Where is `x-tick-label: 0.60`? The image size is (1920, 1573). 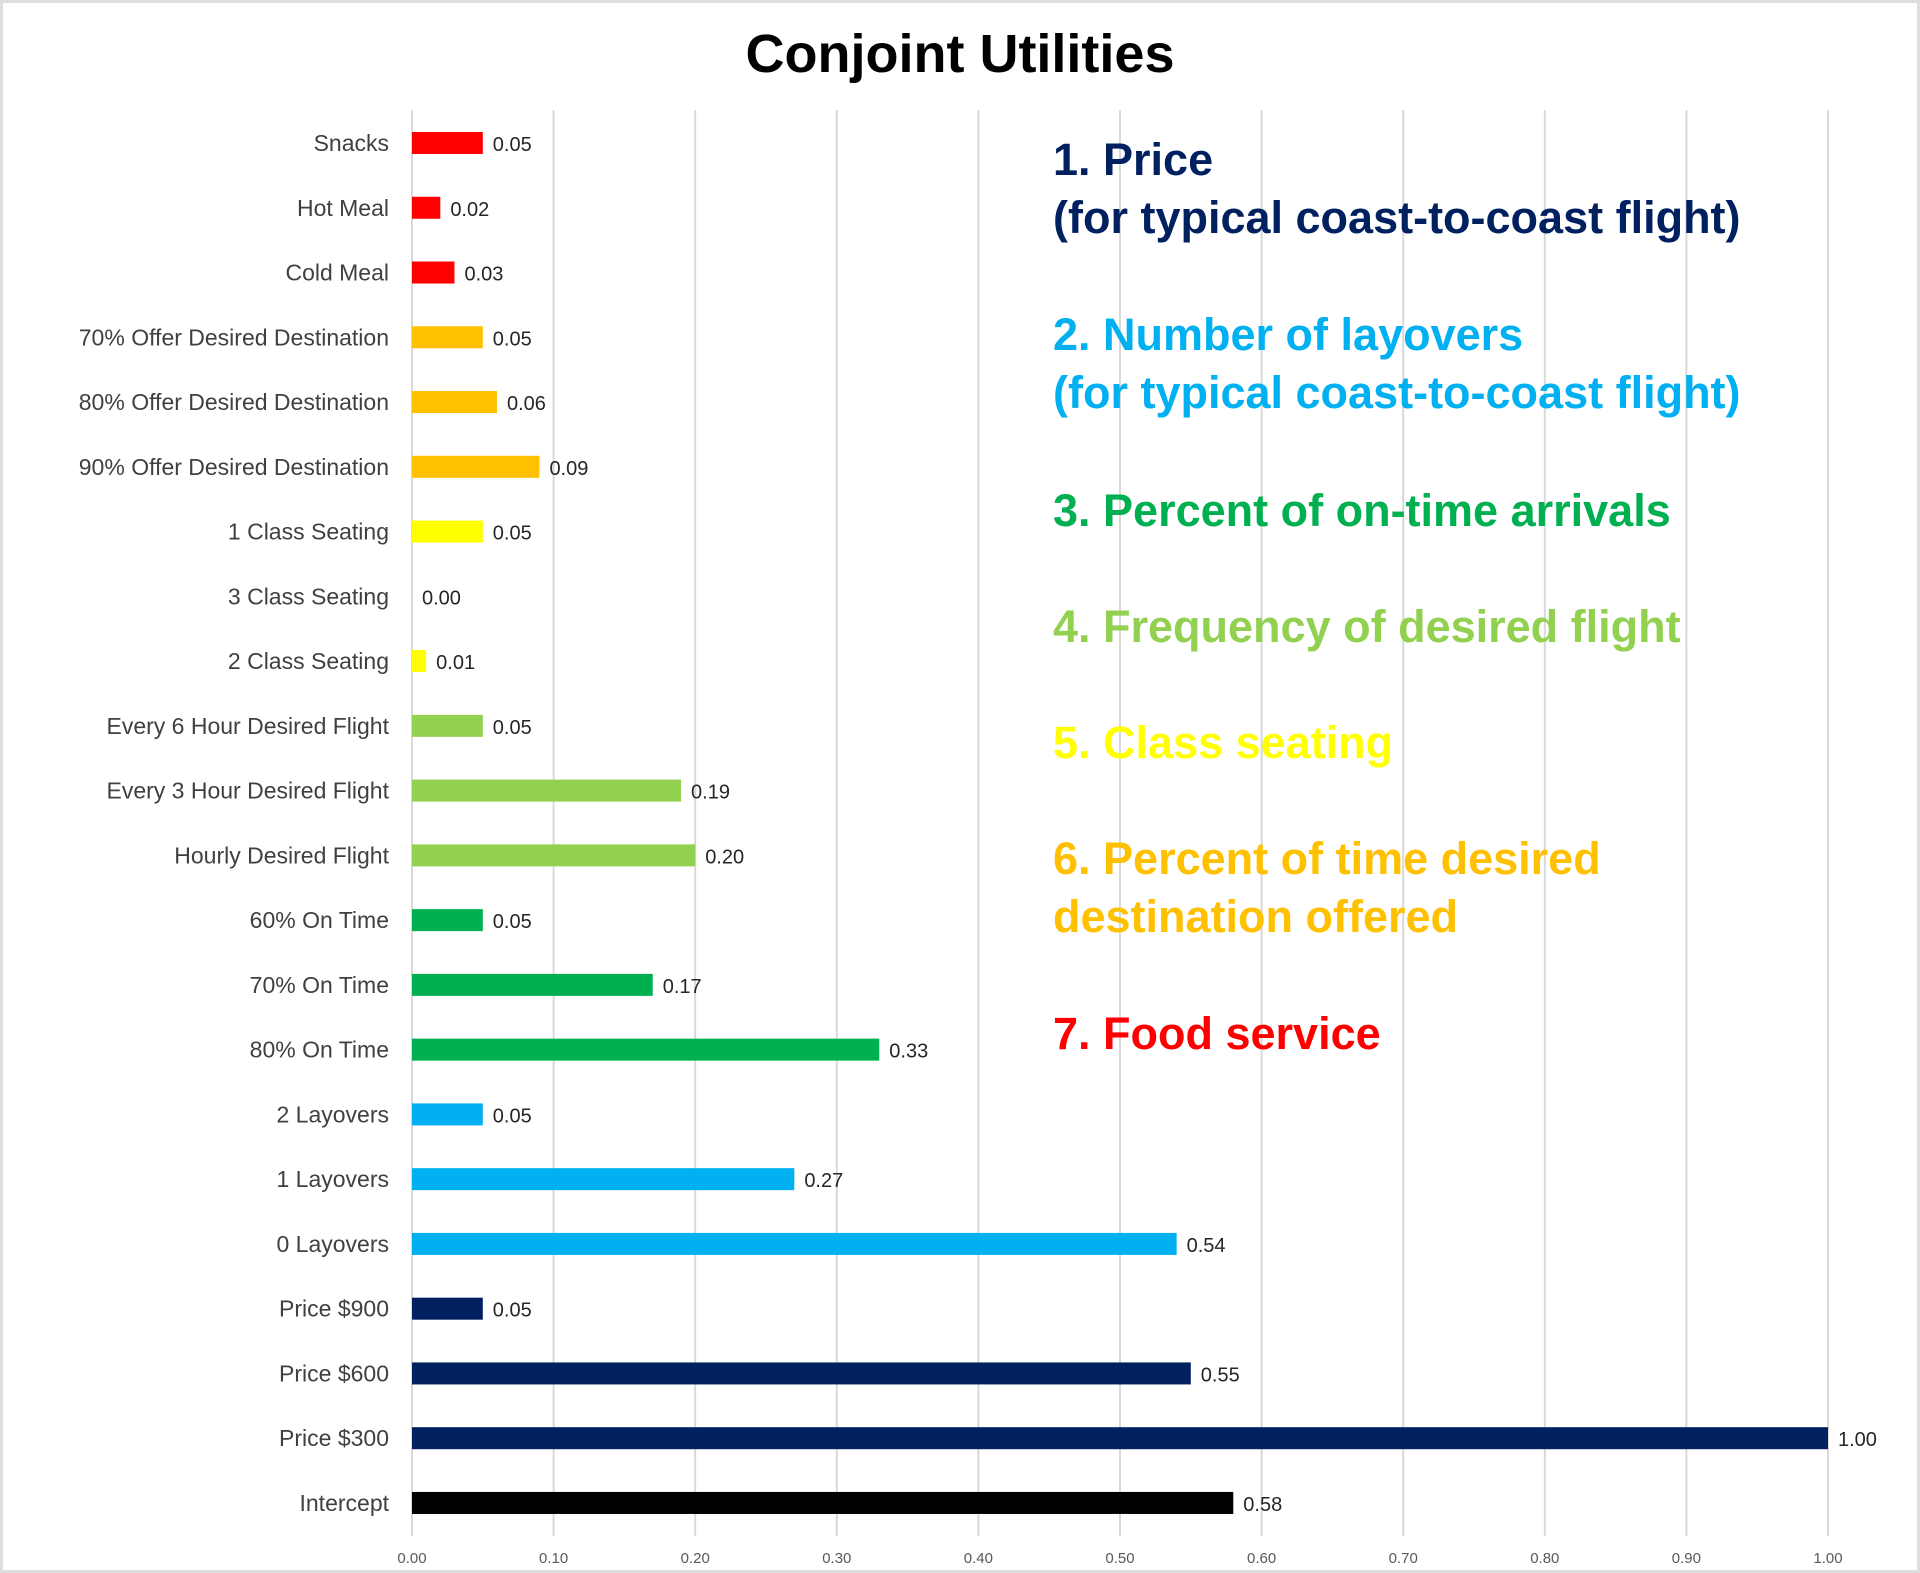 x-tick-label: 0.60 is located at coordinates (1261, 1558).